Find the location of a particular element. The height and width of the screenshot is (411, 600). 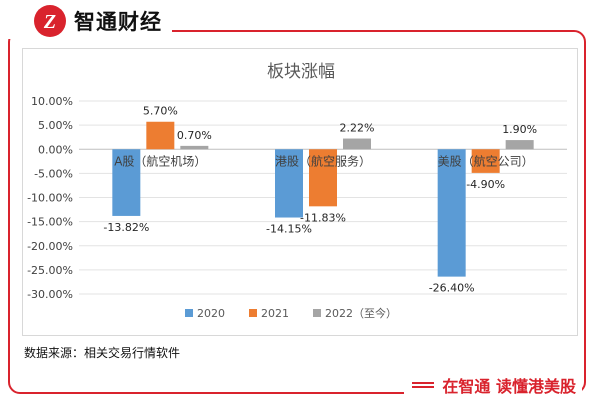

data-label: 5.70% is located at coordinates (160, 111).